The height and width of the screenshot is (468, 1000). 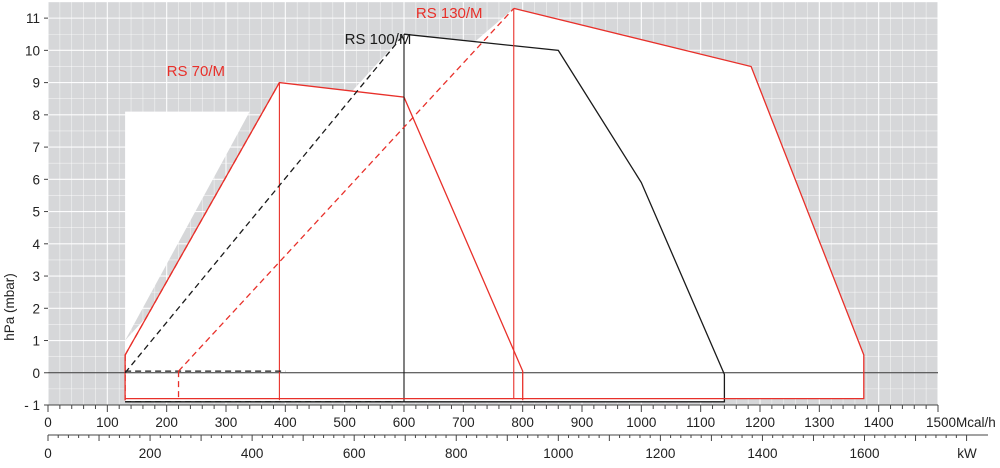 What do you see at coordinates (36, 341) in the screenshot?
I see `y-tick-label: 1` at bounding box center [36, 341].